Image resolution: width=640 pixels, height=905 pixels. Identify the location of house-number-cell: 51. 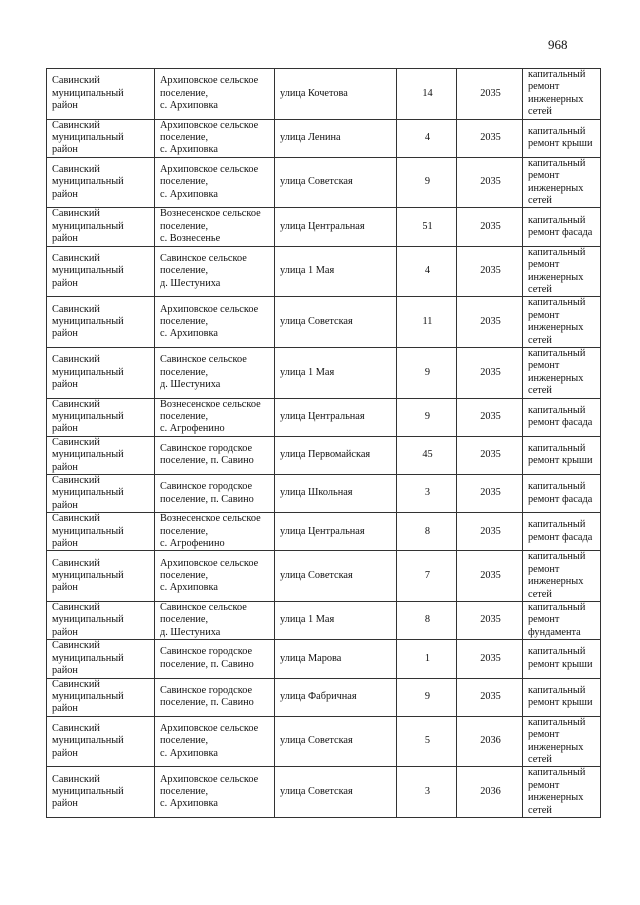
(426, 227).